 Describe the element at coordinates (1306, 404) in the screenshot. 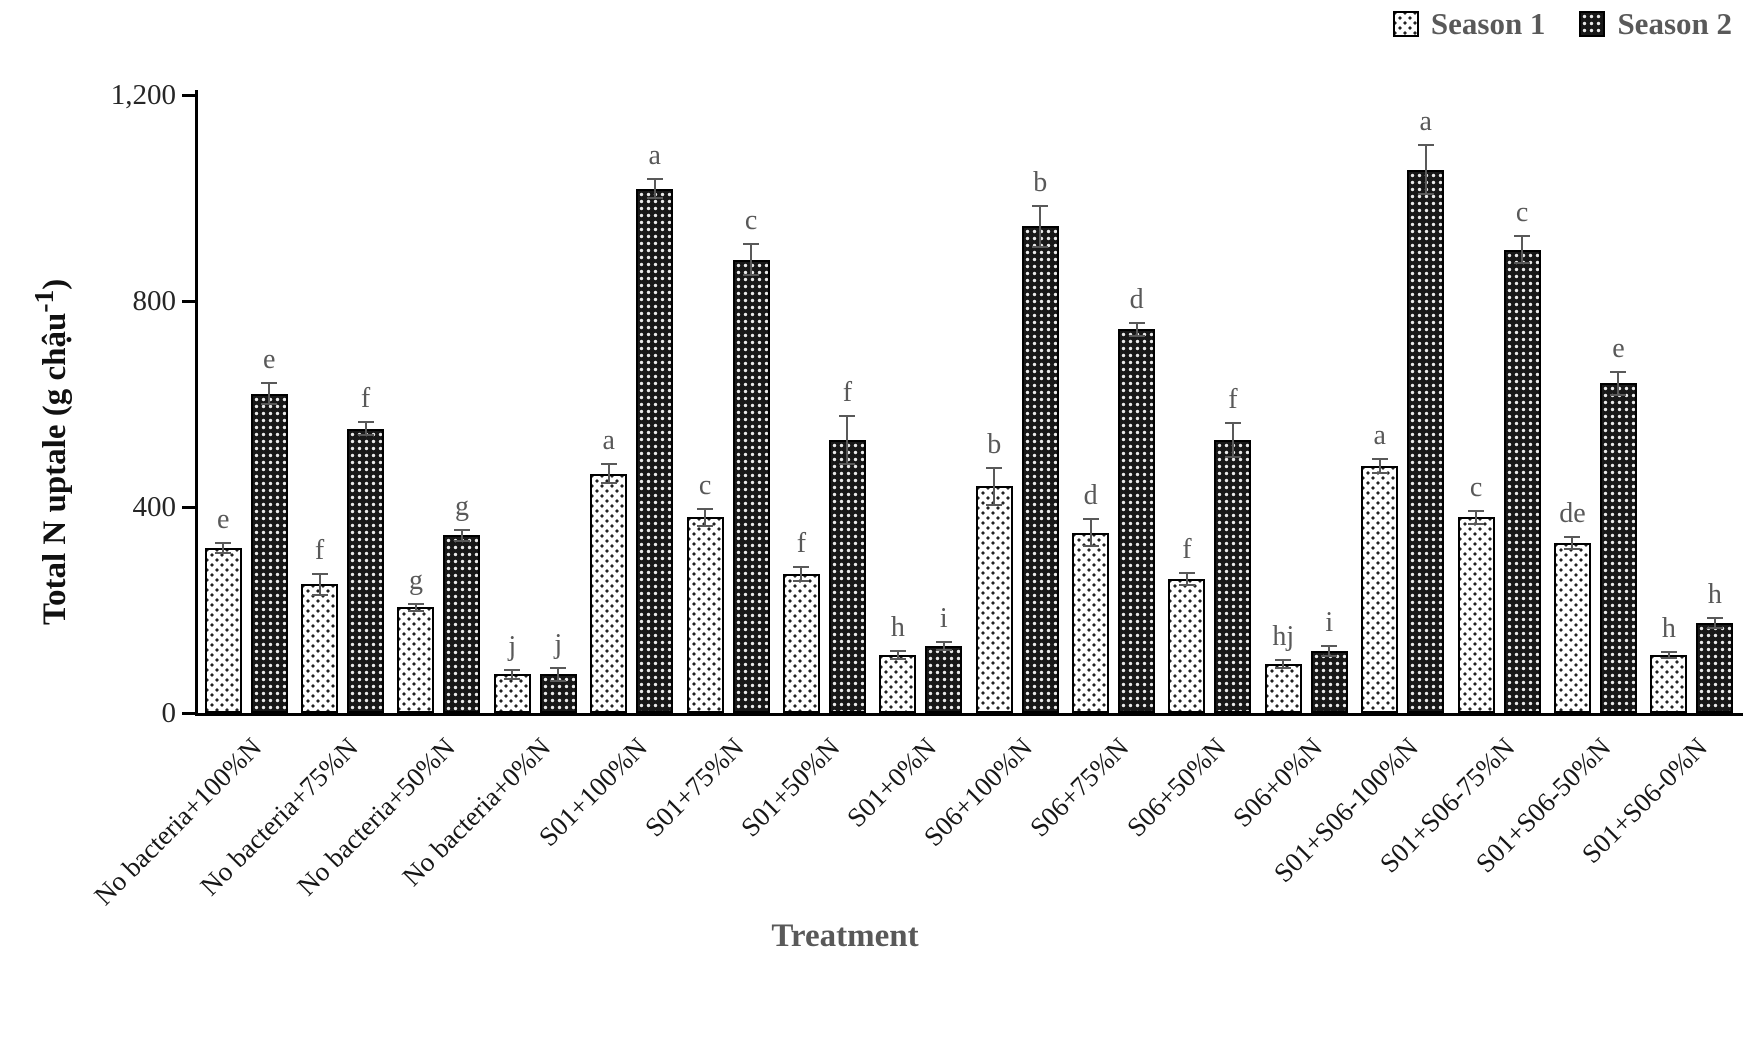

I see `bar-group: hj i` at that location.